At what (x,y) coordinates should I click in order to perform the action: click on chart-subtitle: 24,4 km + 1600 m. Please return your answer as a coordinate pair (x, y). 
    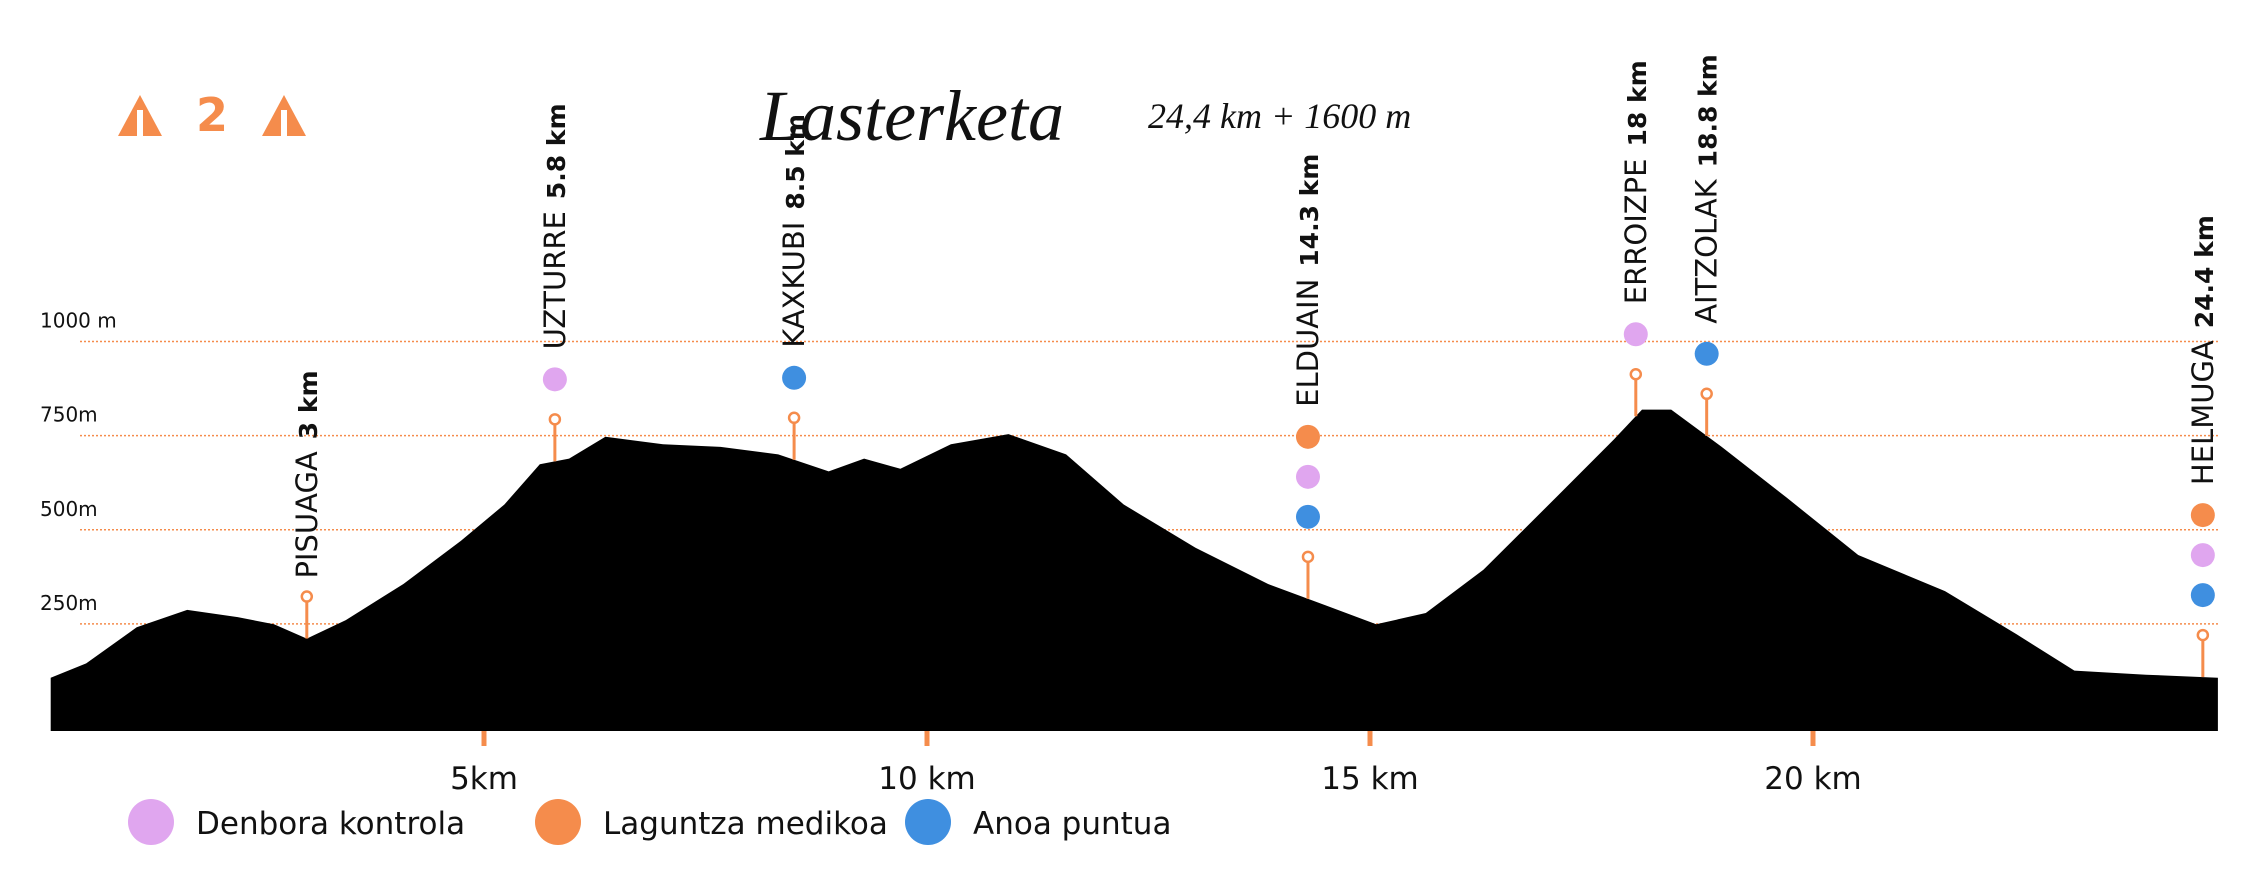
    Looking at the image, I should click on (1279, 116).